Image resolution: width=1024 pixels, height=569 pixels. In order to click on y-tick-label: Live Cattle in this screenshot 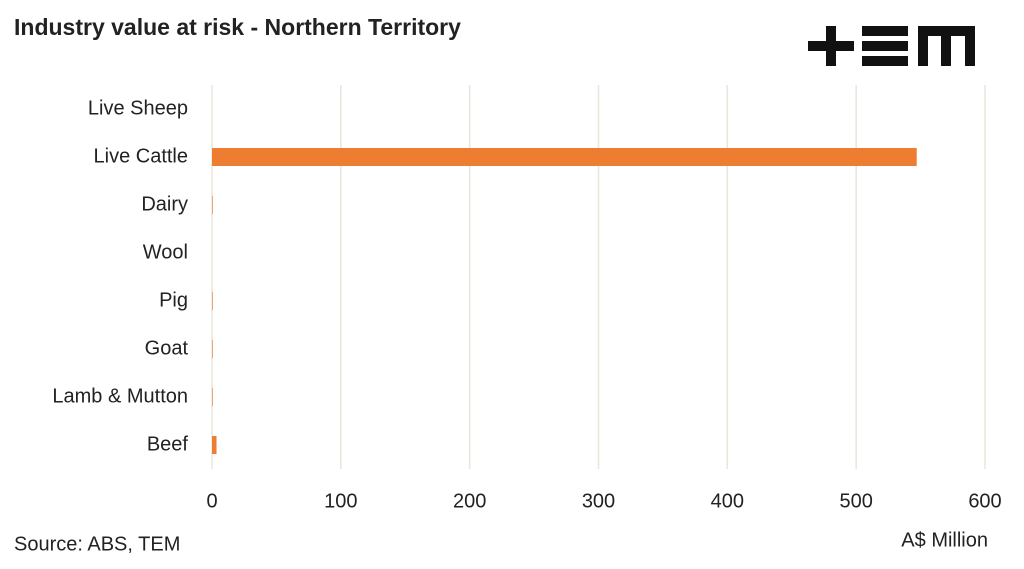, I will do `click(141, 156)`.